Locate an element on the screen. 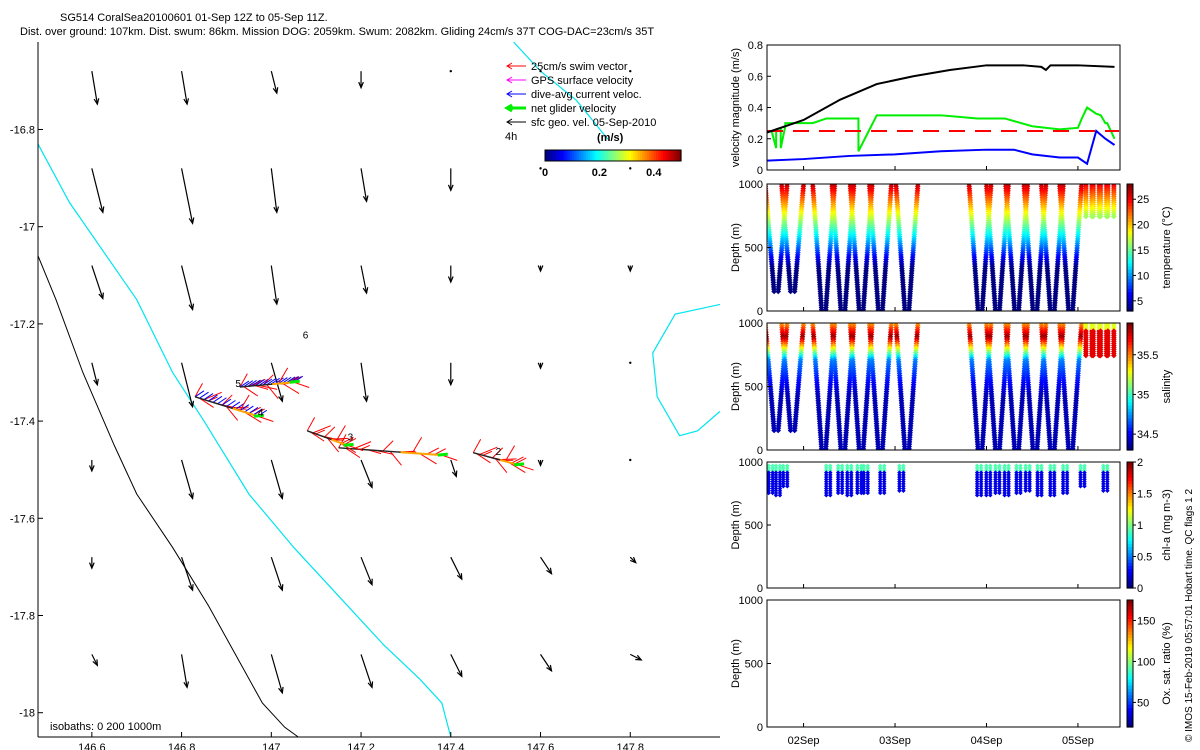  colorbar-tick-label: 25 is located at coordinates (1143, 200).